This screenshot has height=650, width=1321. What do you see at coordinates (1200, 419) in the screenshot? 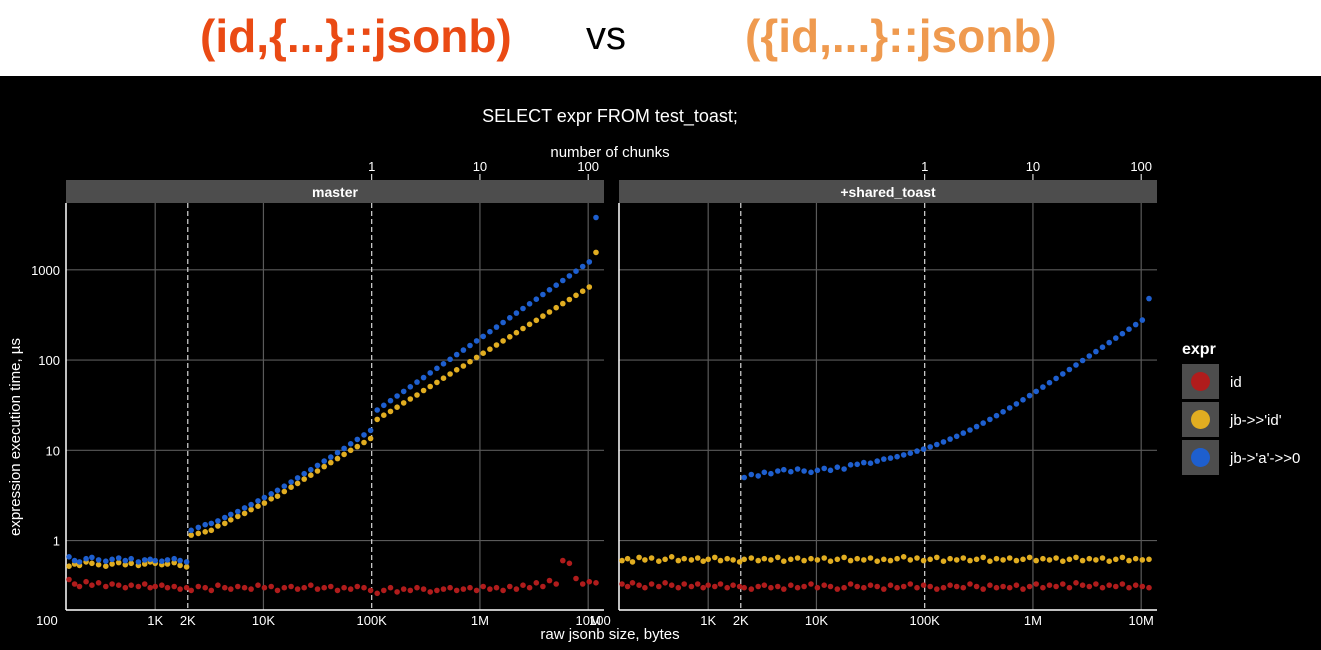
I see `legend-marker` at bounding box center [1200, 419].